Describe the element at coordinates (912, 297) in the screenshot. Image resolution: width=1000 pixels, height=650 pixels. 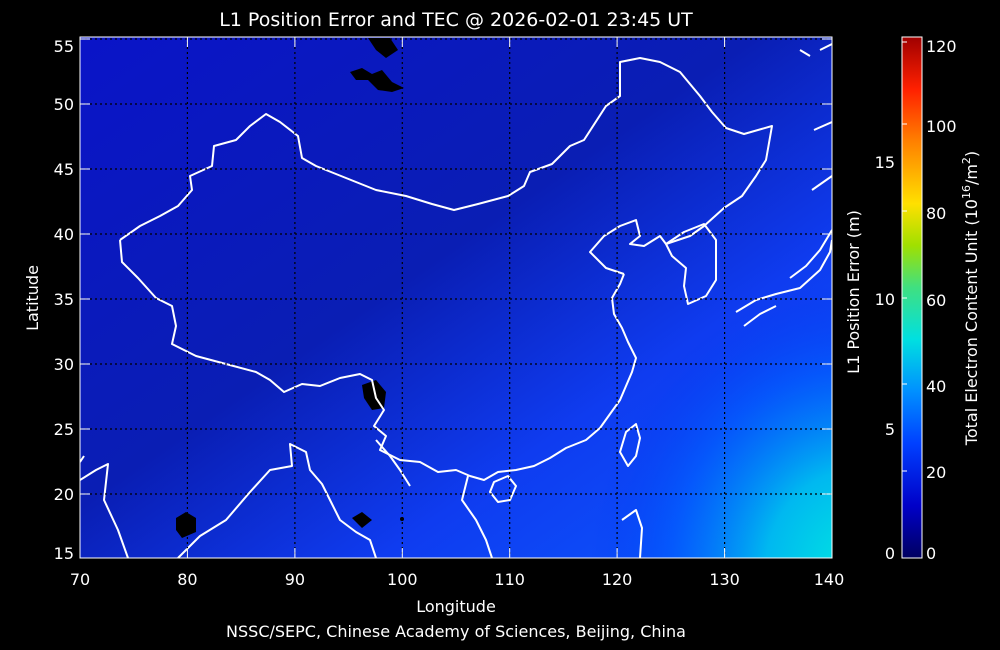
I see `tec-colorbar` at that location.